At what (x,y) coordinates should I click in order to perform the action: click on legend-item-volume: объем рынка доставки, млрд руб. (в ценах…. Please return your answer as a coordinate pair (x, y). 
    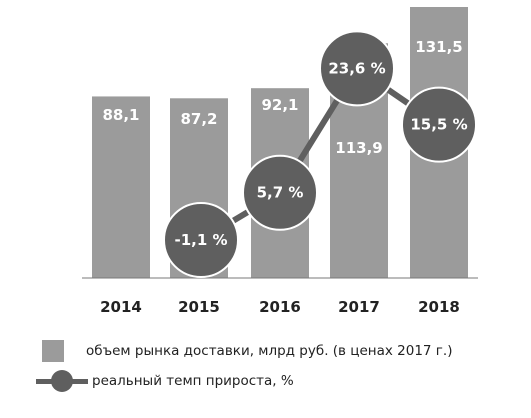
    Looking at the image, I should click on (244, 351).